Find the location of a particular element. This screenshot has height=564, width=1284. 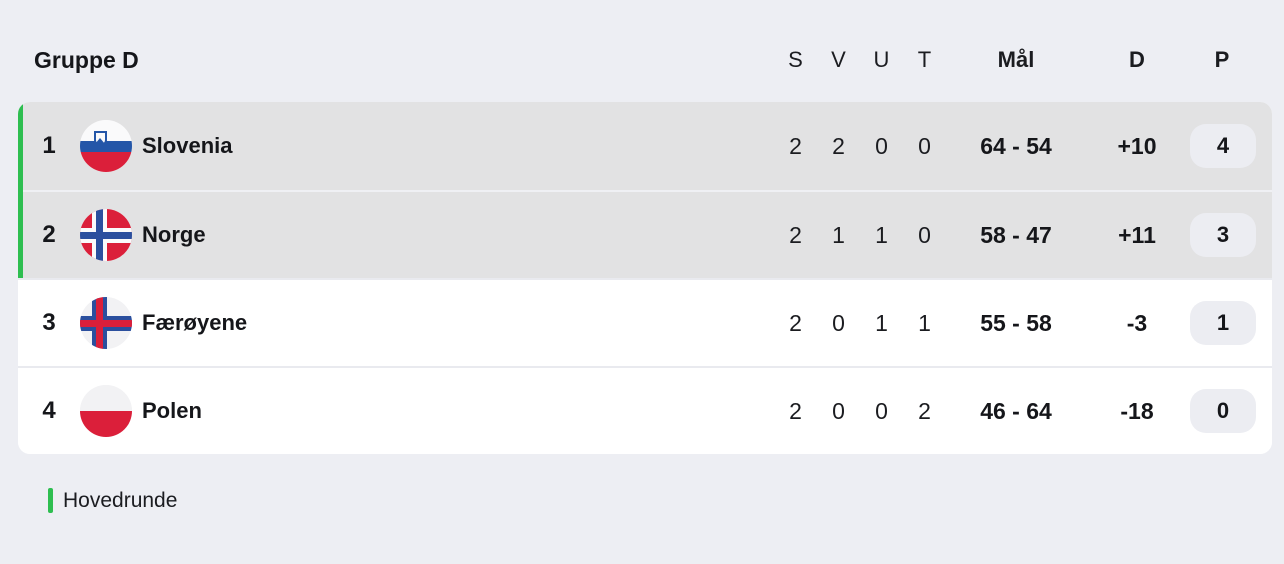

goal-diff: +11 is located at coordinates (1137, 234).